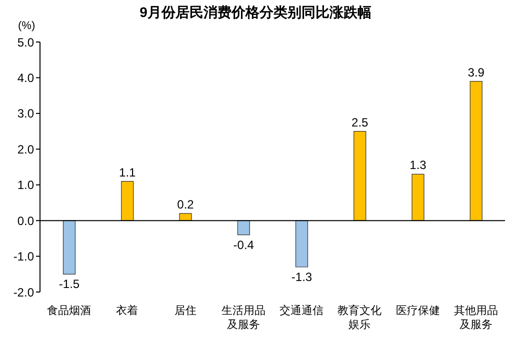 This screenshot has height=340, width=511. What do you see at coordinates (476, 72) in the screenshot?
I see `data-label: 3.9` at bounding box center [476, 72].